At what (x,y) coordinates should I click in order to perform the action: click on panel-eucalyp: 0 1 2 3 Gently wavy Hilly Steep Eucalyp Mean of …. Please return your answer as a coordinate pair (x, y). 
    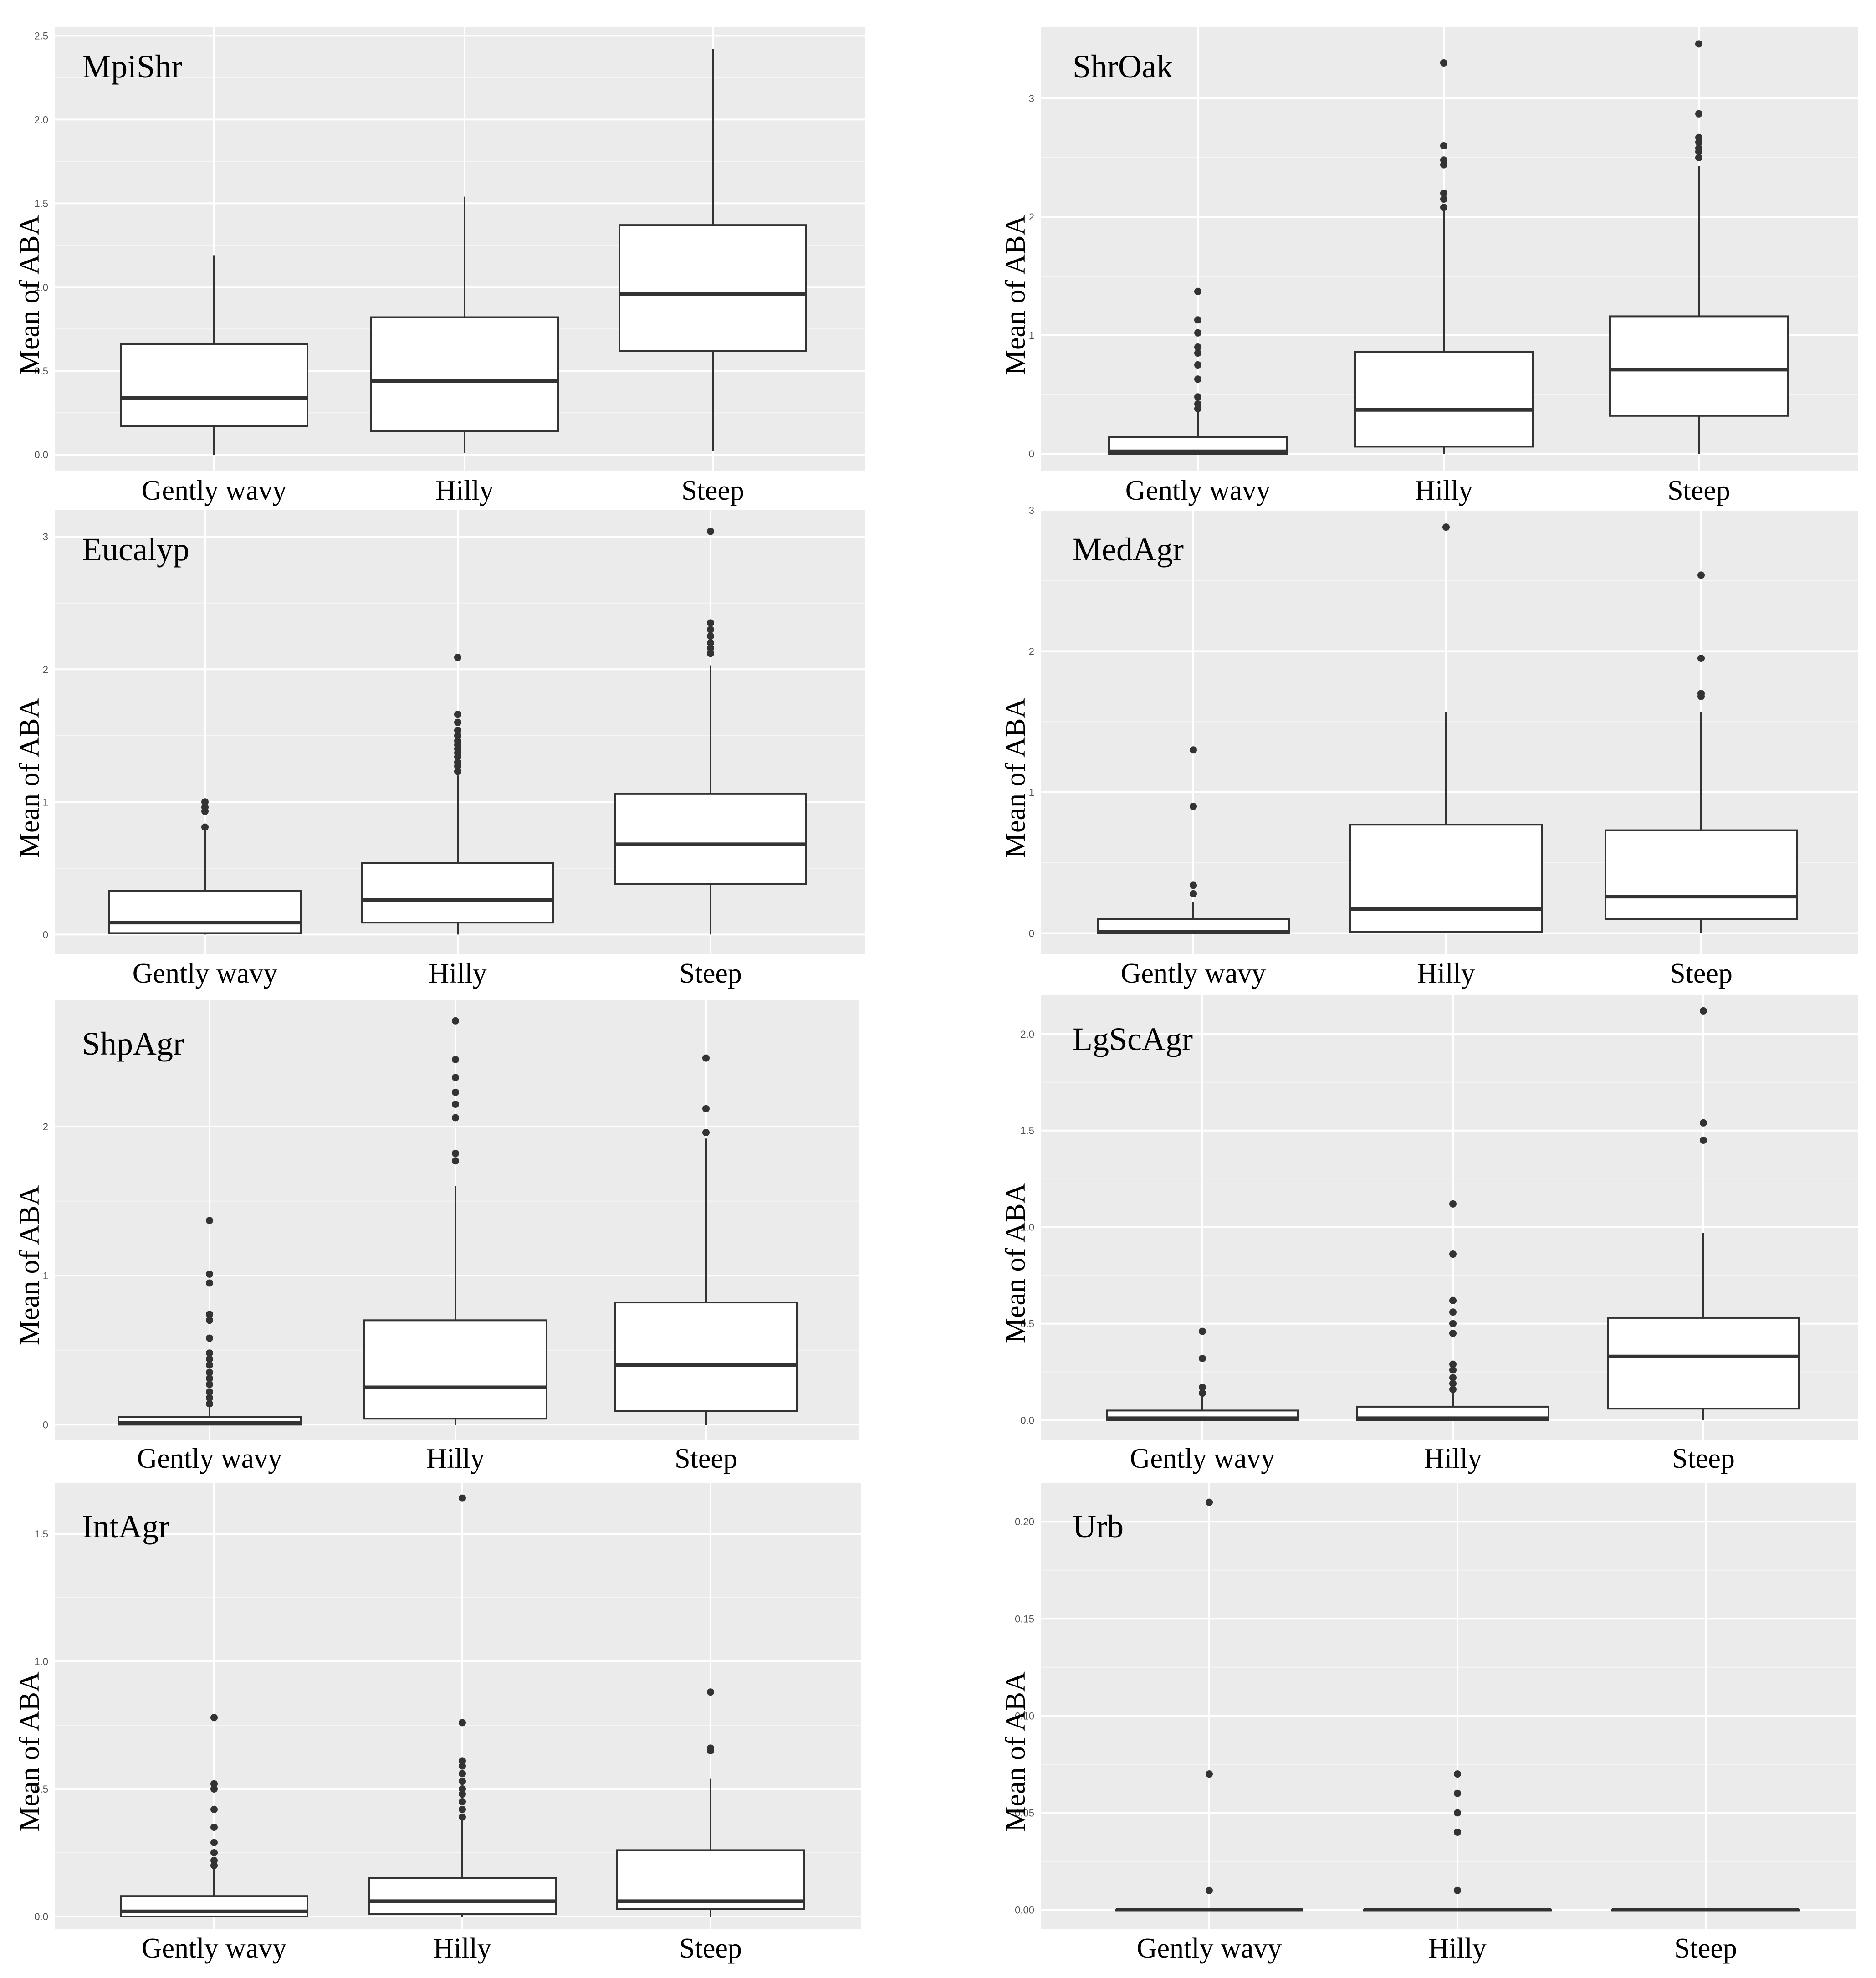
    Looking at the image, I should click on (439, 749).